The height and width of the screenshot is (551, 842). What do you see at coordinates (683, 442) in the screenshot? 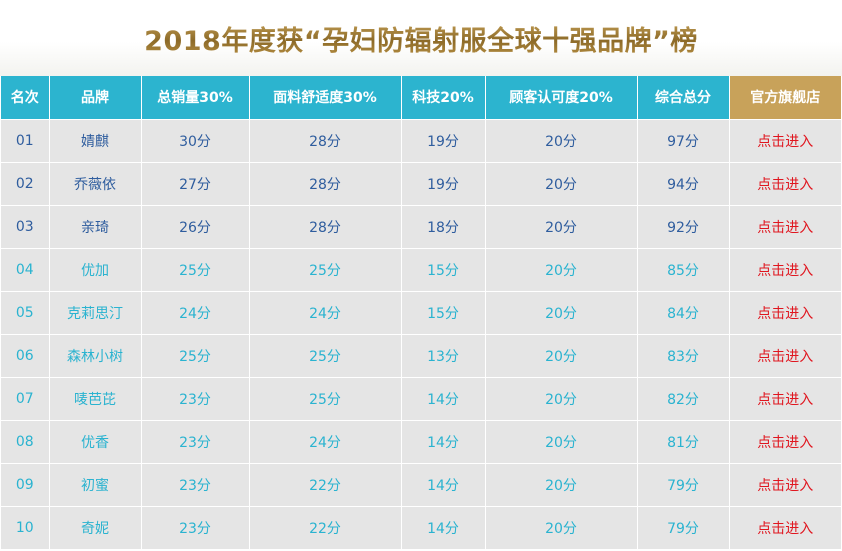
I see `total-score-cell: 81分` at bounding box center [683, 442].